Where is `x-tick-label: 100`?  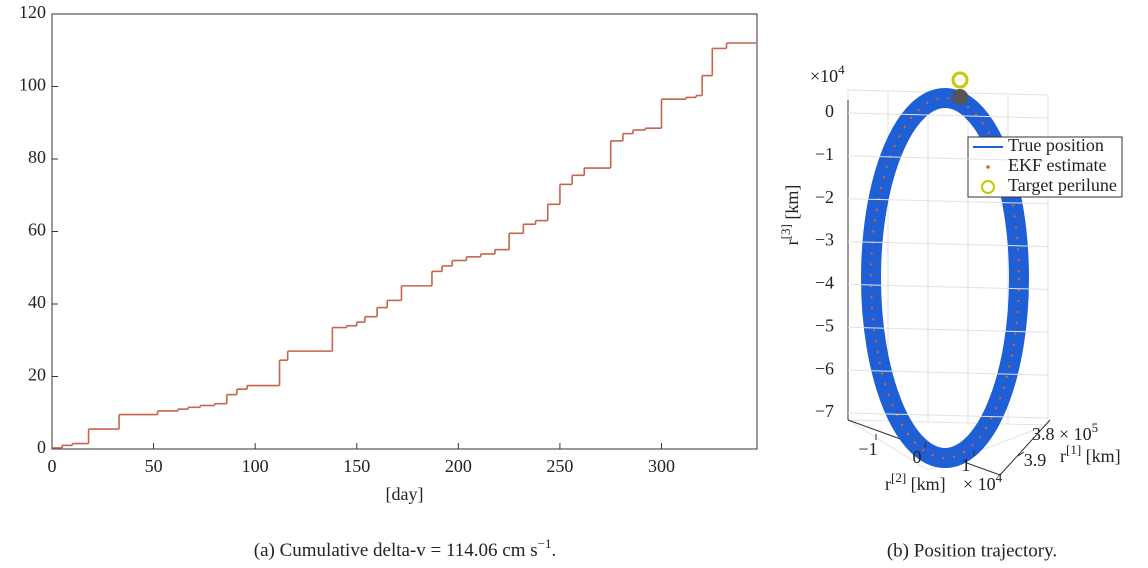 x-tick-label: 100 is located at coordinates (255, 466).